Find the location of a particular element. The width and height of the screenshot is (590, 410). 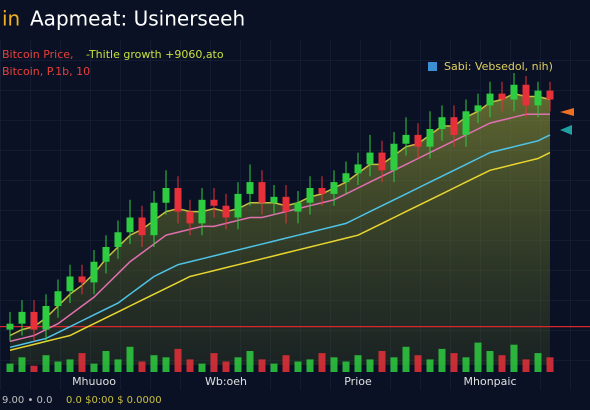

legend-swatch is located at coordinates (432, 66).